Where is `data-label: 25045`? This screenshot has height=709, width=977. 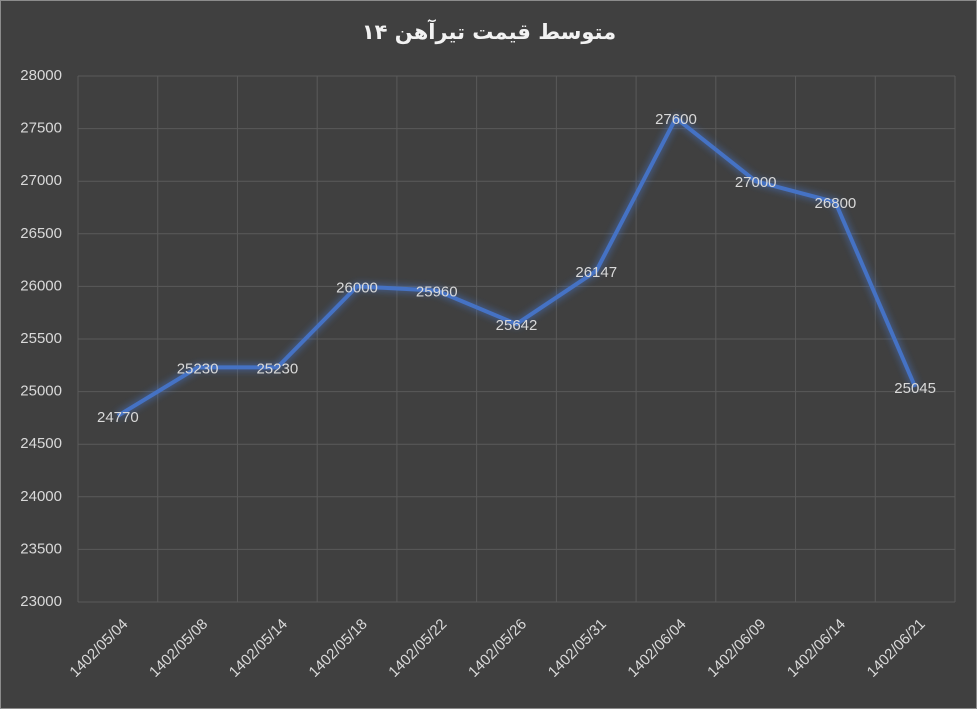
data-label: 25045 is located at coordinates (915, 388).